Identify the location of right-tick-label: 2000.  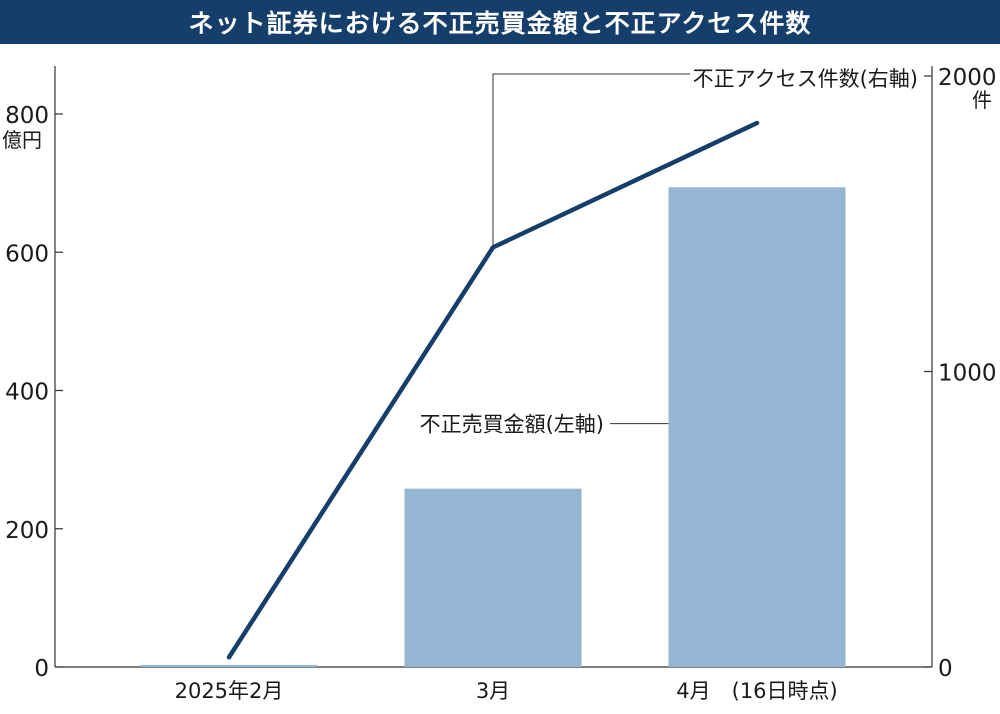
(967, 78).